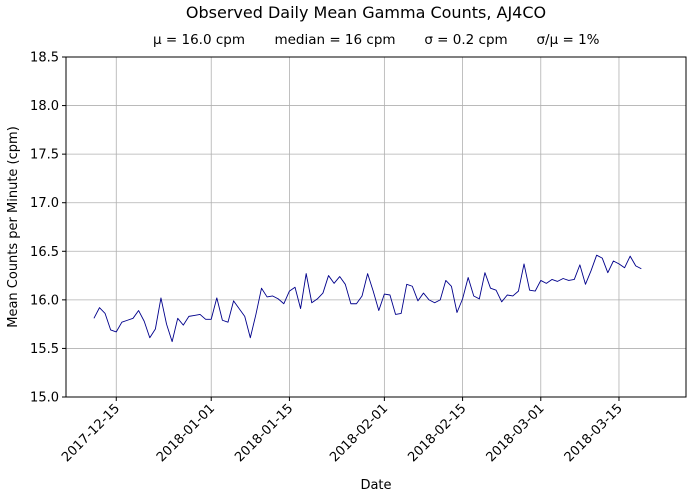 This screenshot has height=498, width=692. What do you see at coordinates (44, 58) in the screenshot?
I see `y-tick-label: 18.5` at bounding box center [44, 58].